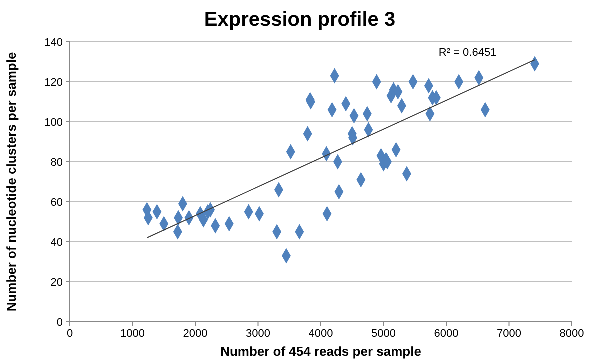  I want to click on x-tick-label: 7000, so click(509, 334).